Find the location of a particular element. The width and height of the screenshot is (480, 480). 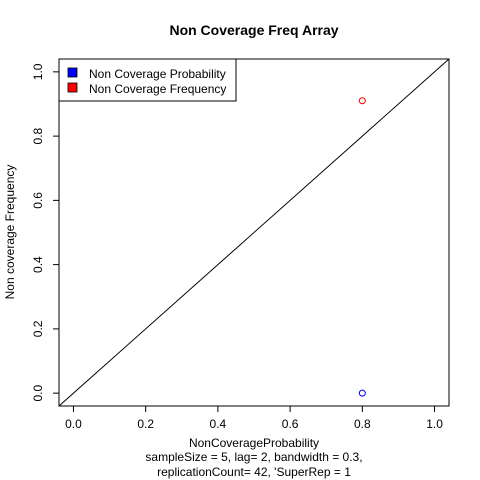

y-tick-label: 0.4 is located at coordinates (38, 264).